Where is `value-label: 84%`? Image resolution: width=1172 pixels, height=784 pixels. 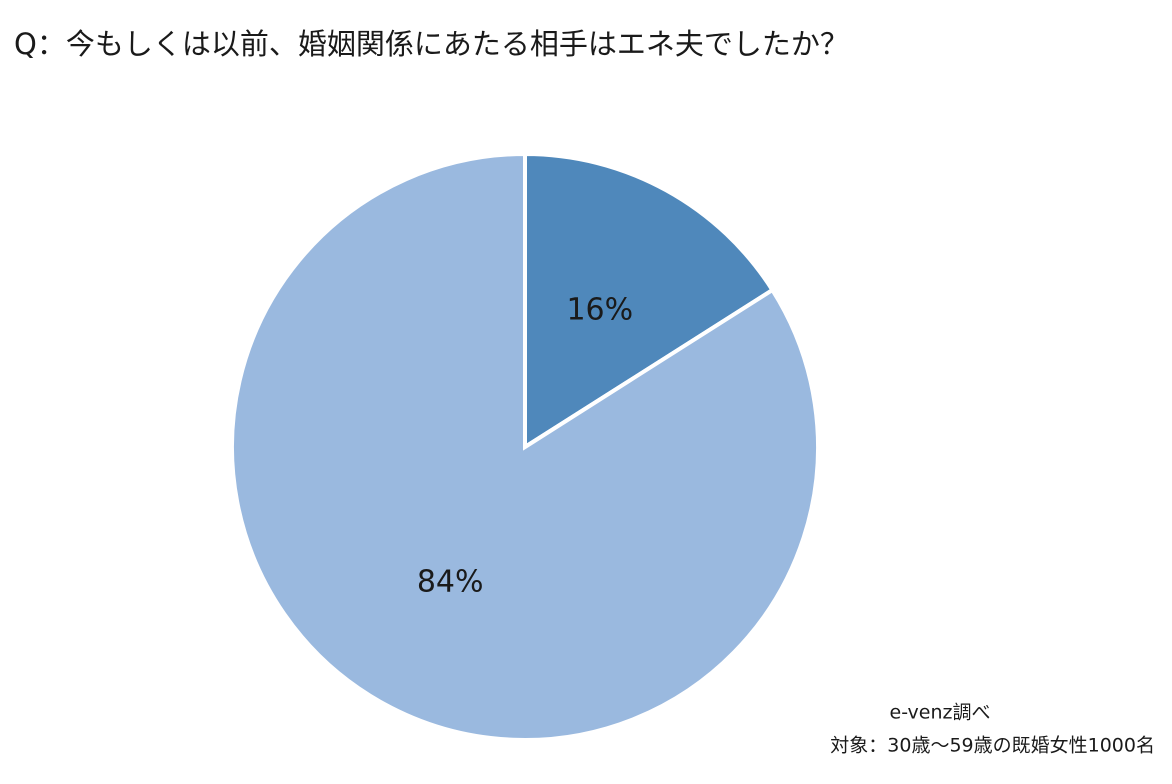 value-label: 84% is located at coordinates (450, 582).